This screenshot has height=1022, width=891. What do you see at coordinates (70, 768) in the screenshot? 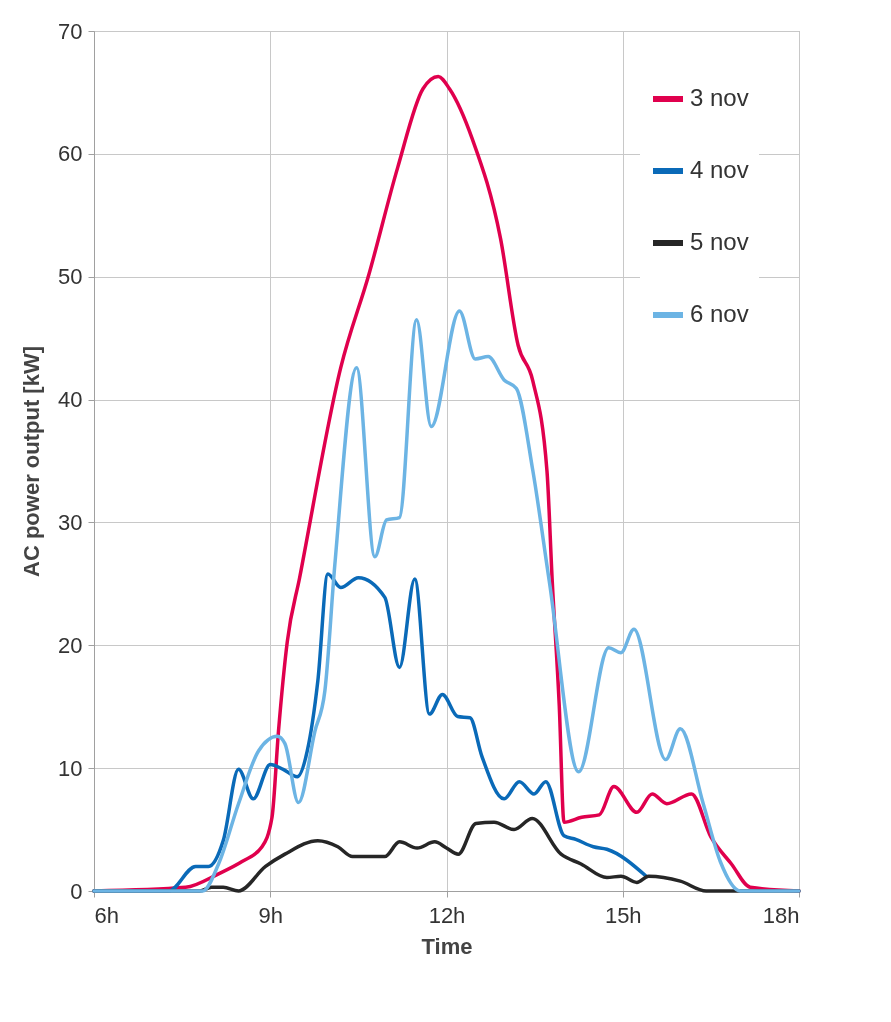
I see `y-tick-label: 10` at bounding box center [70, 768].